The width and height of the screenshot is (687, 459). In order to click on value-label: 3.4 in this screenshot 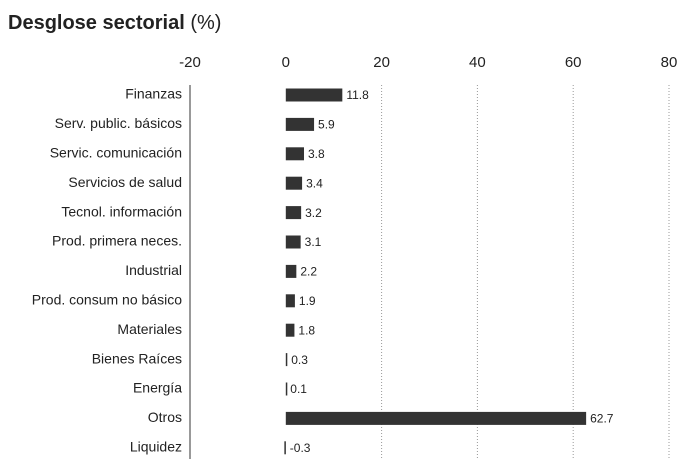, I will do `click(314, 183)`.